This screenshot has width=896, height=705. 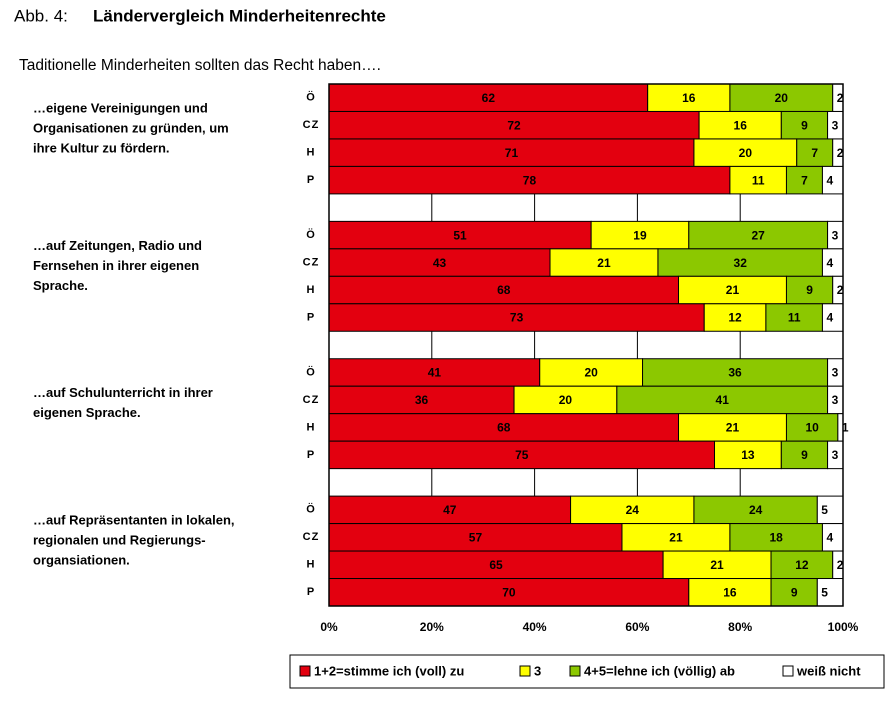 I want to click on value-label: 73, so click(x=517, y=318).